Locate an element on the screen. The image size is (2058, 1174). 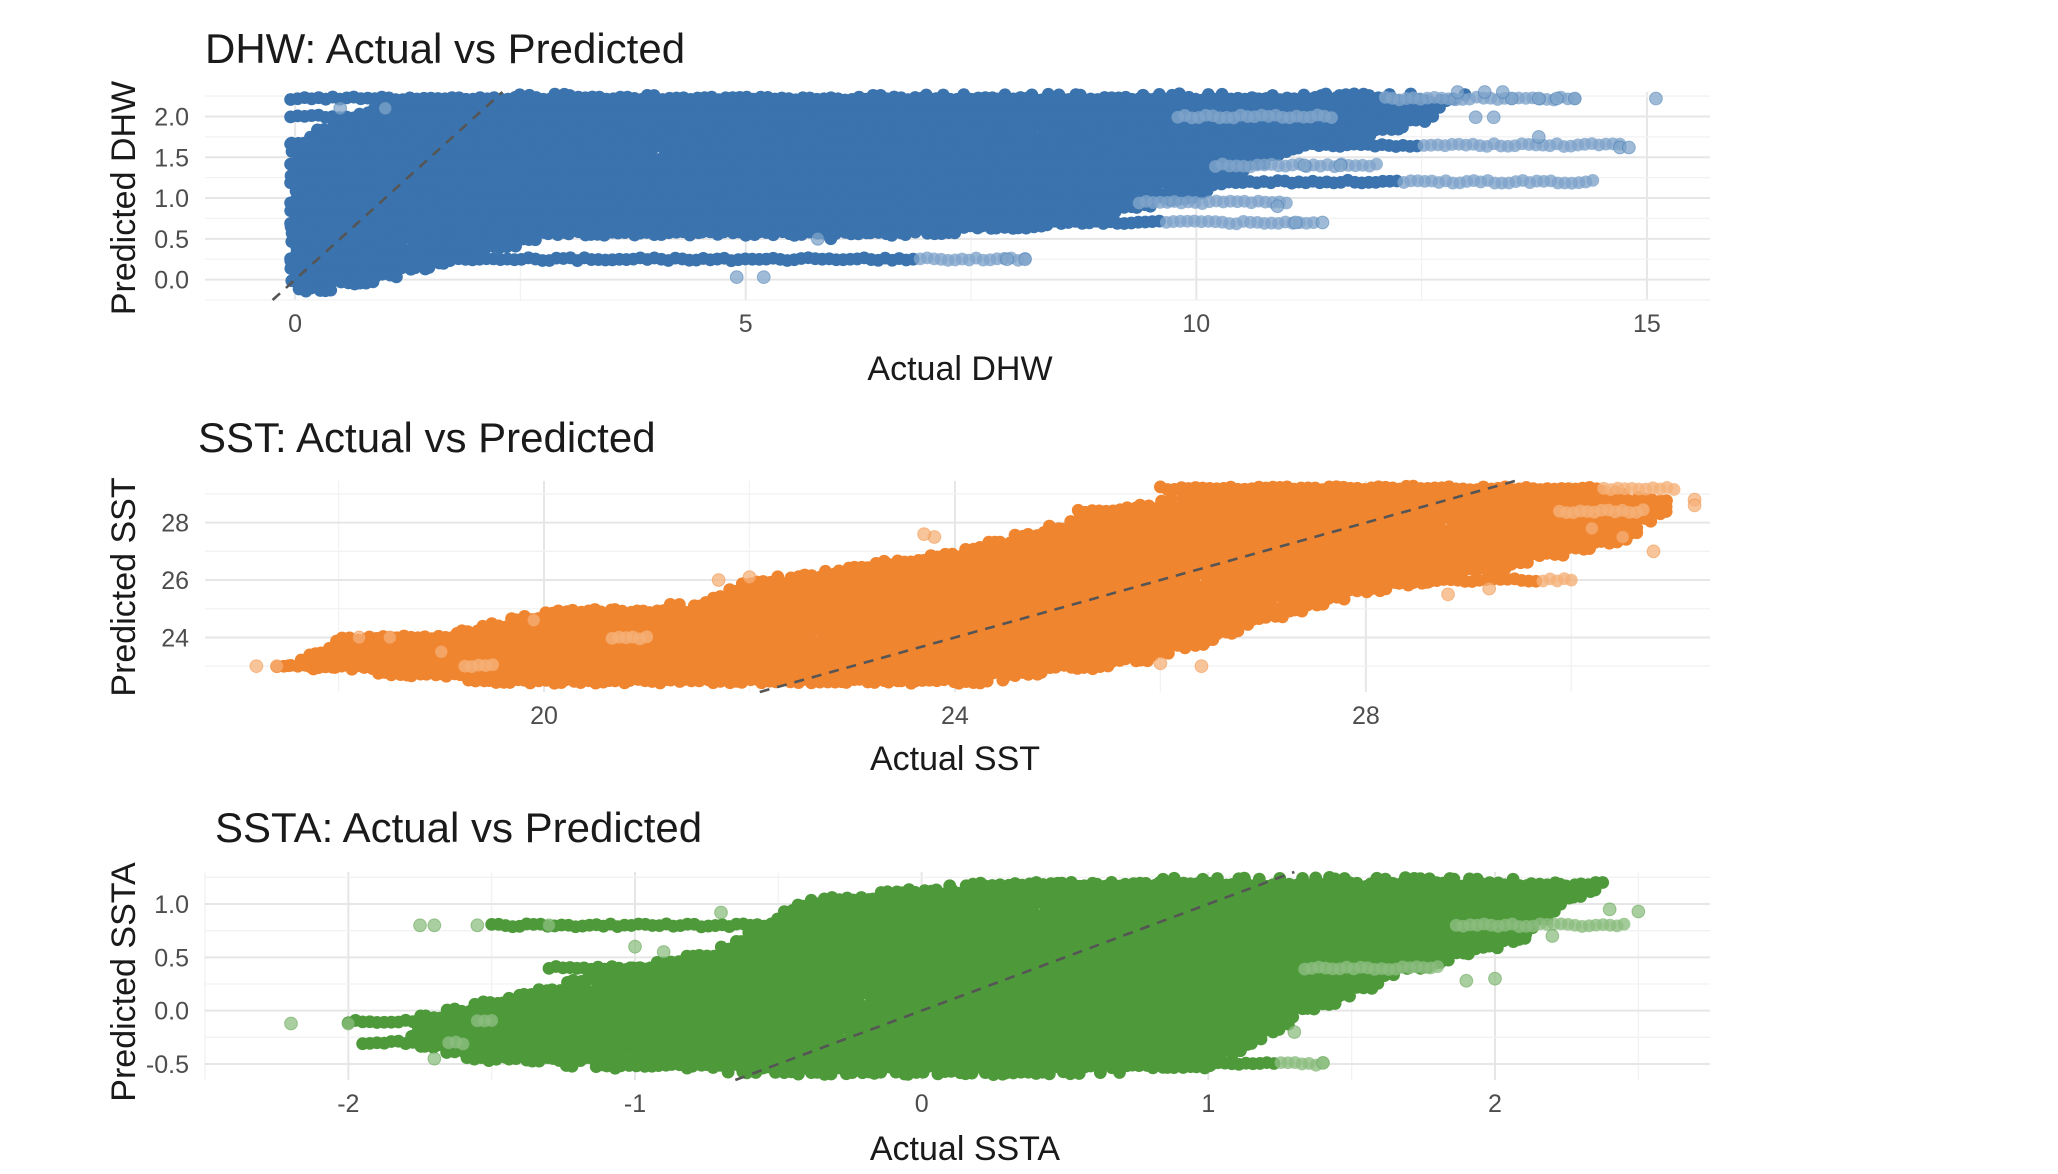
sst-chart-title: SST: Actual vs Predicted is located at coordinates (427, 437).